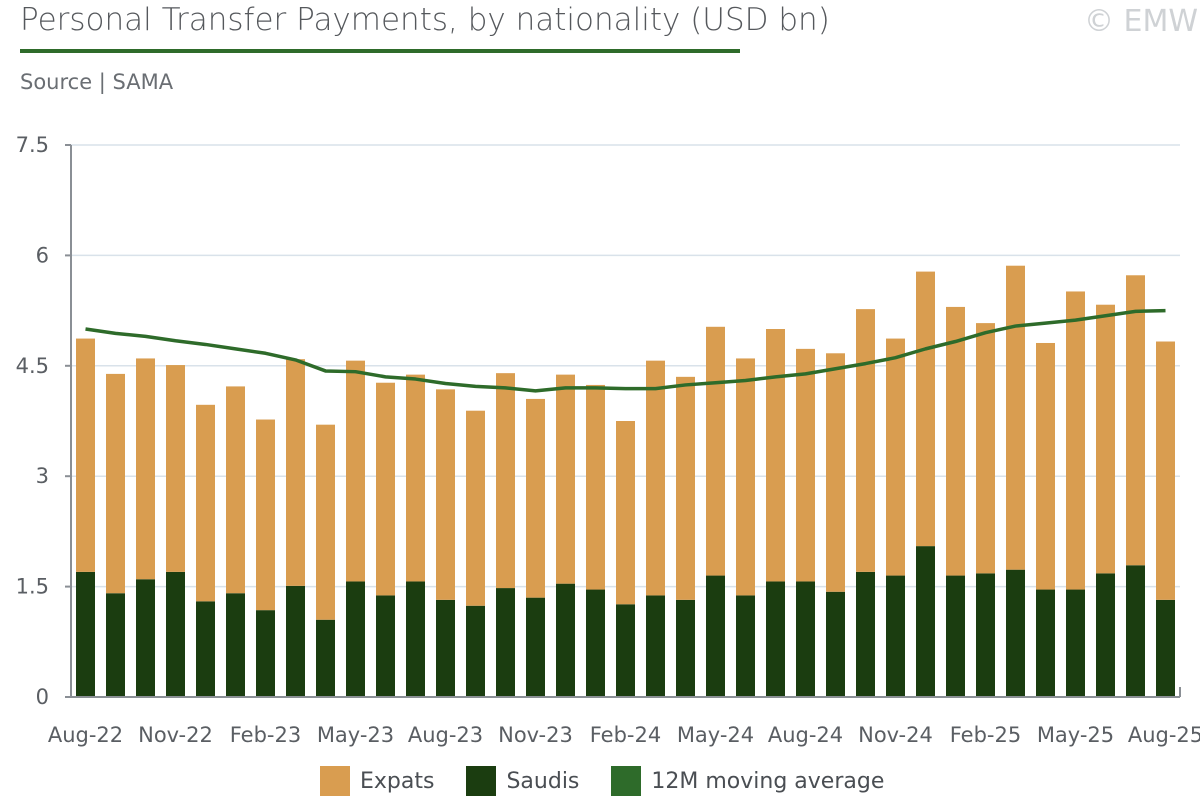 The height and width of the screenshot is (800, 1200). Describe the element at coordinates (42, 476) in the screenshot. I see `y-tick-label: 3` at that location.